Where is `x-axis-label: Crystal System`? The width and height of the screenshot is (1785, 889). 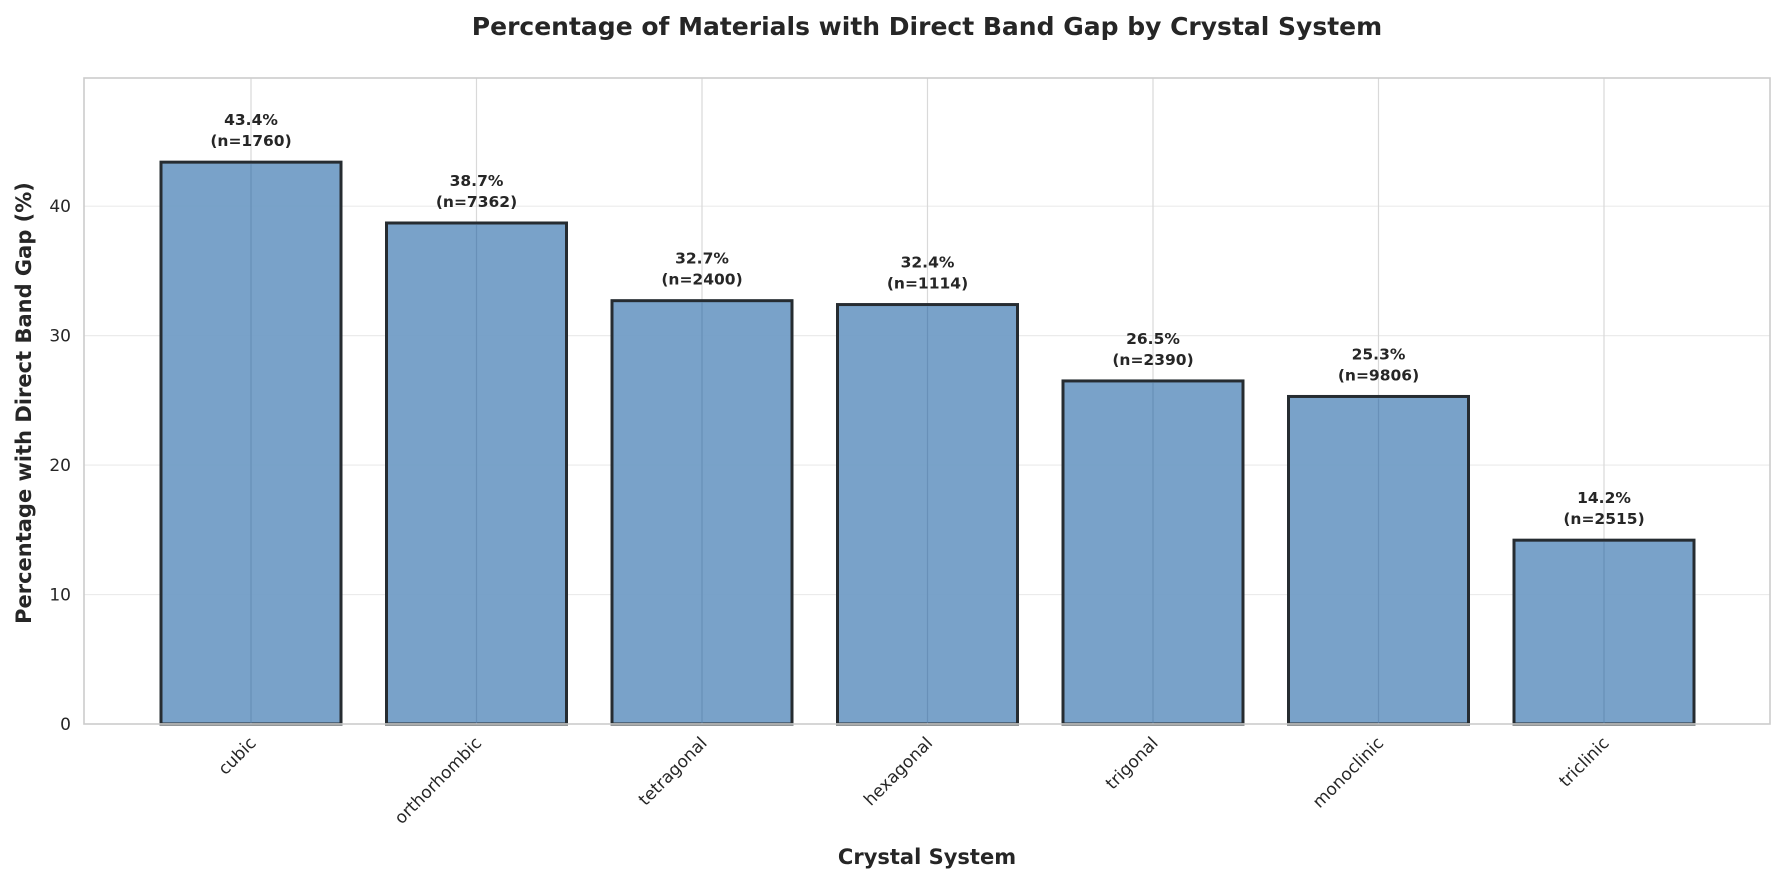
x-axis-label: Crystal System is located at coordinates (927, 857).